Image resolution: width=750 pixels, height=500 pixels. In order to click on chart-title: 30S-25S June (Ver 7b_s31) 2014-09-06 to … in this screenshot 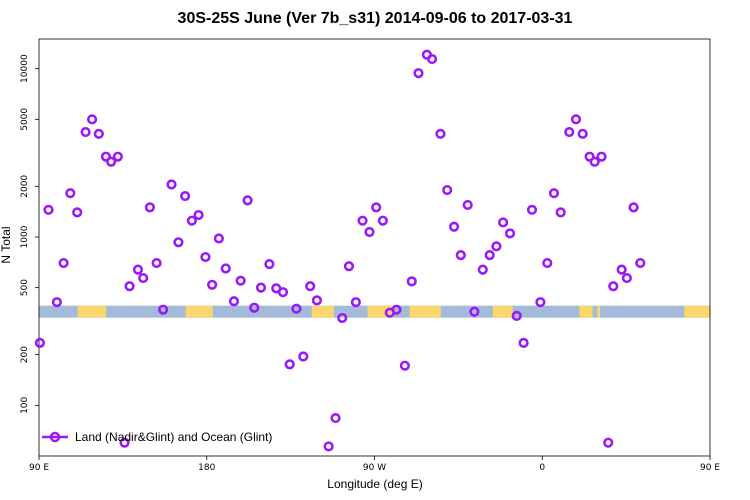, I will do `click(375, 18)`.